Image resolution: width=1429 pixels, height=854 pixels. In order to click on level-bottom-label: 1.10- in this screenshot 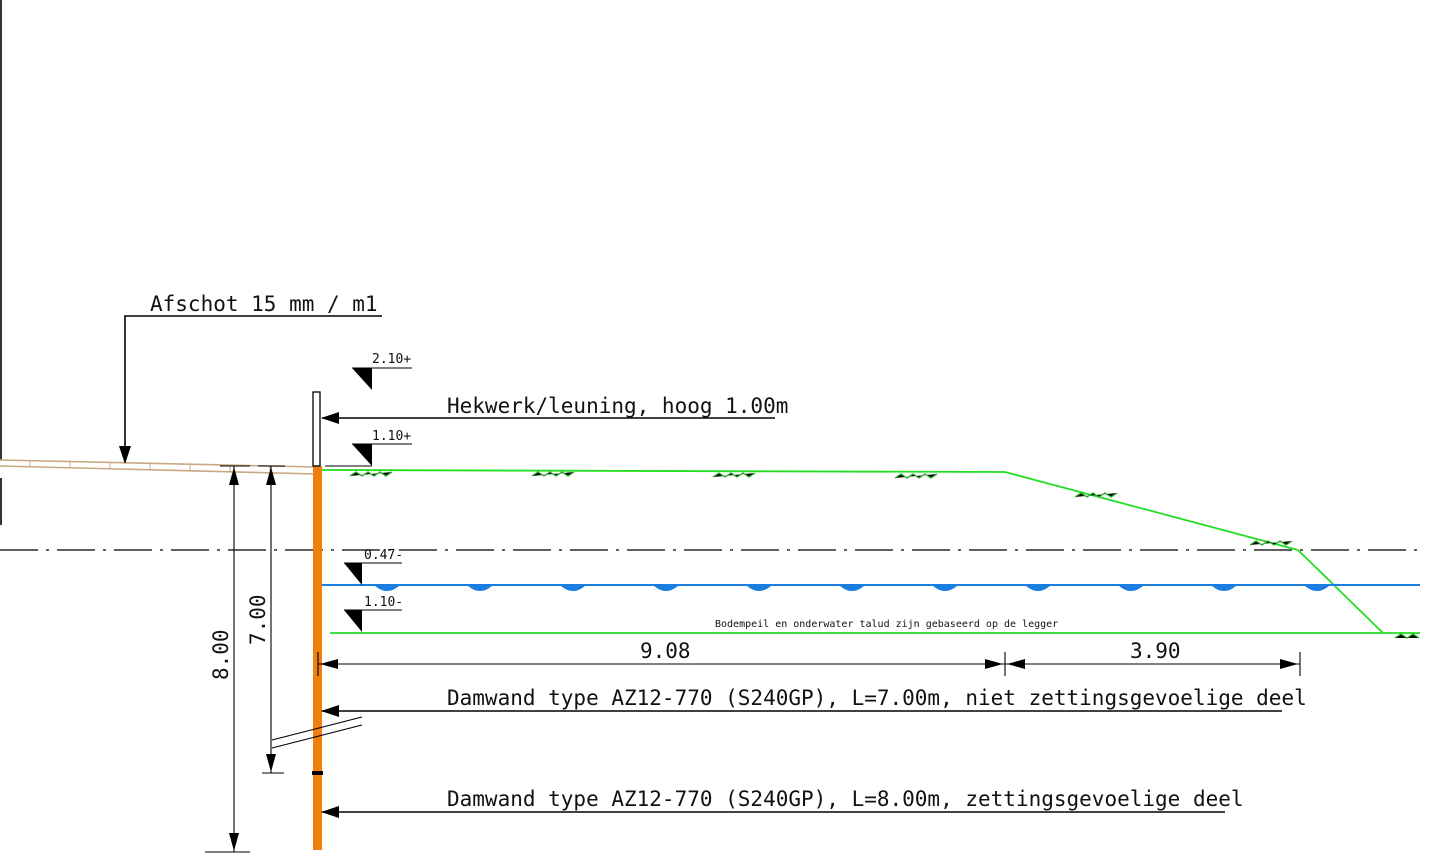, I will do `click(383, 602)`.